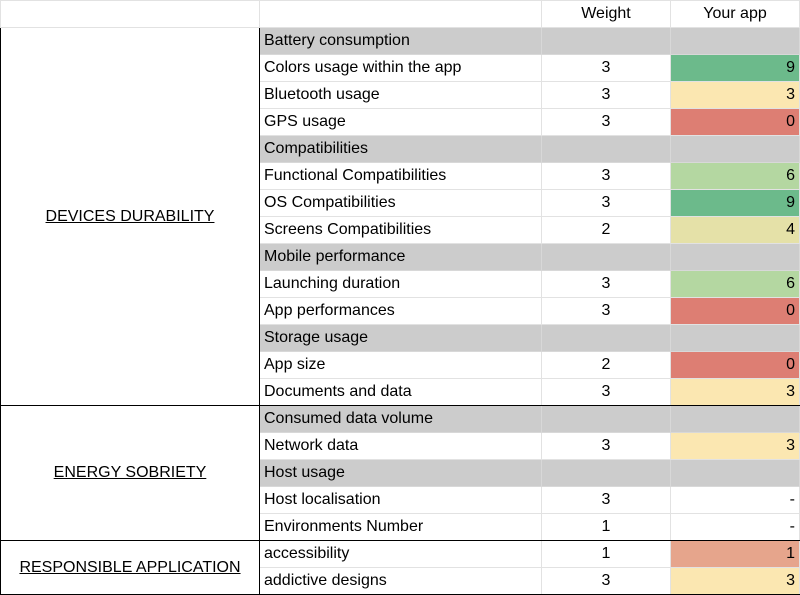  I want to click on category-label: Consumed data volume, so click(400, 419).